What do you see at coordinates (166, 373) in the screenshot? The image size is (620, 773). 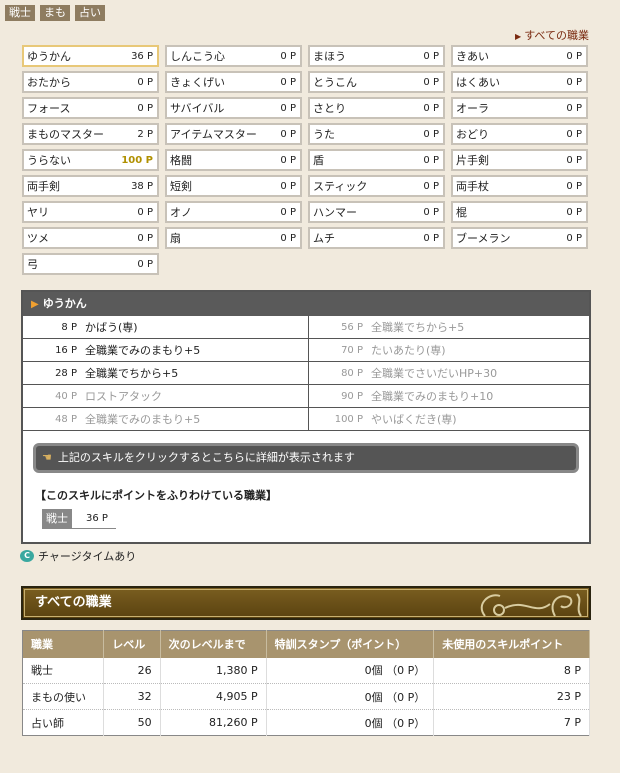 I see `skill-row: 28 P 全職業でちから+5` at bounding box center [166, 373].